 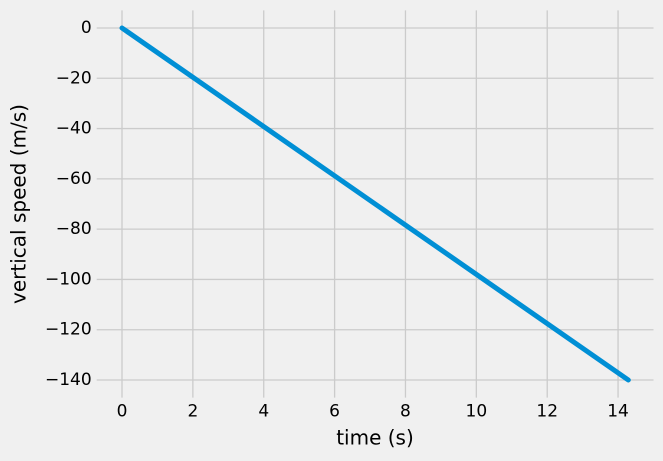 I want to click on x-tick-label: 10, so click(x=477, y=412).